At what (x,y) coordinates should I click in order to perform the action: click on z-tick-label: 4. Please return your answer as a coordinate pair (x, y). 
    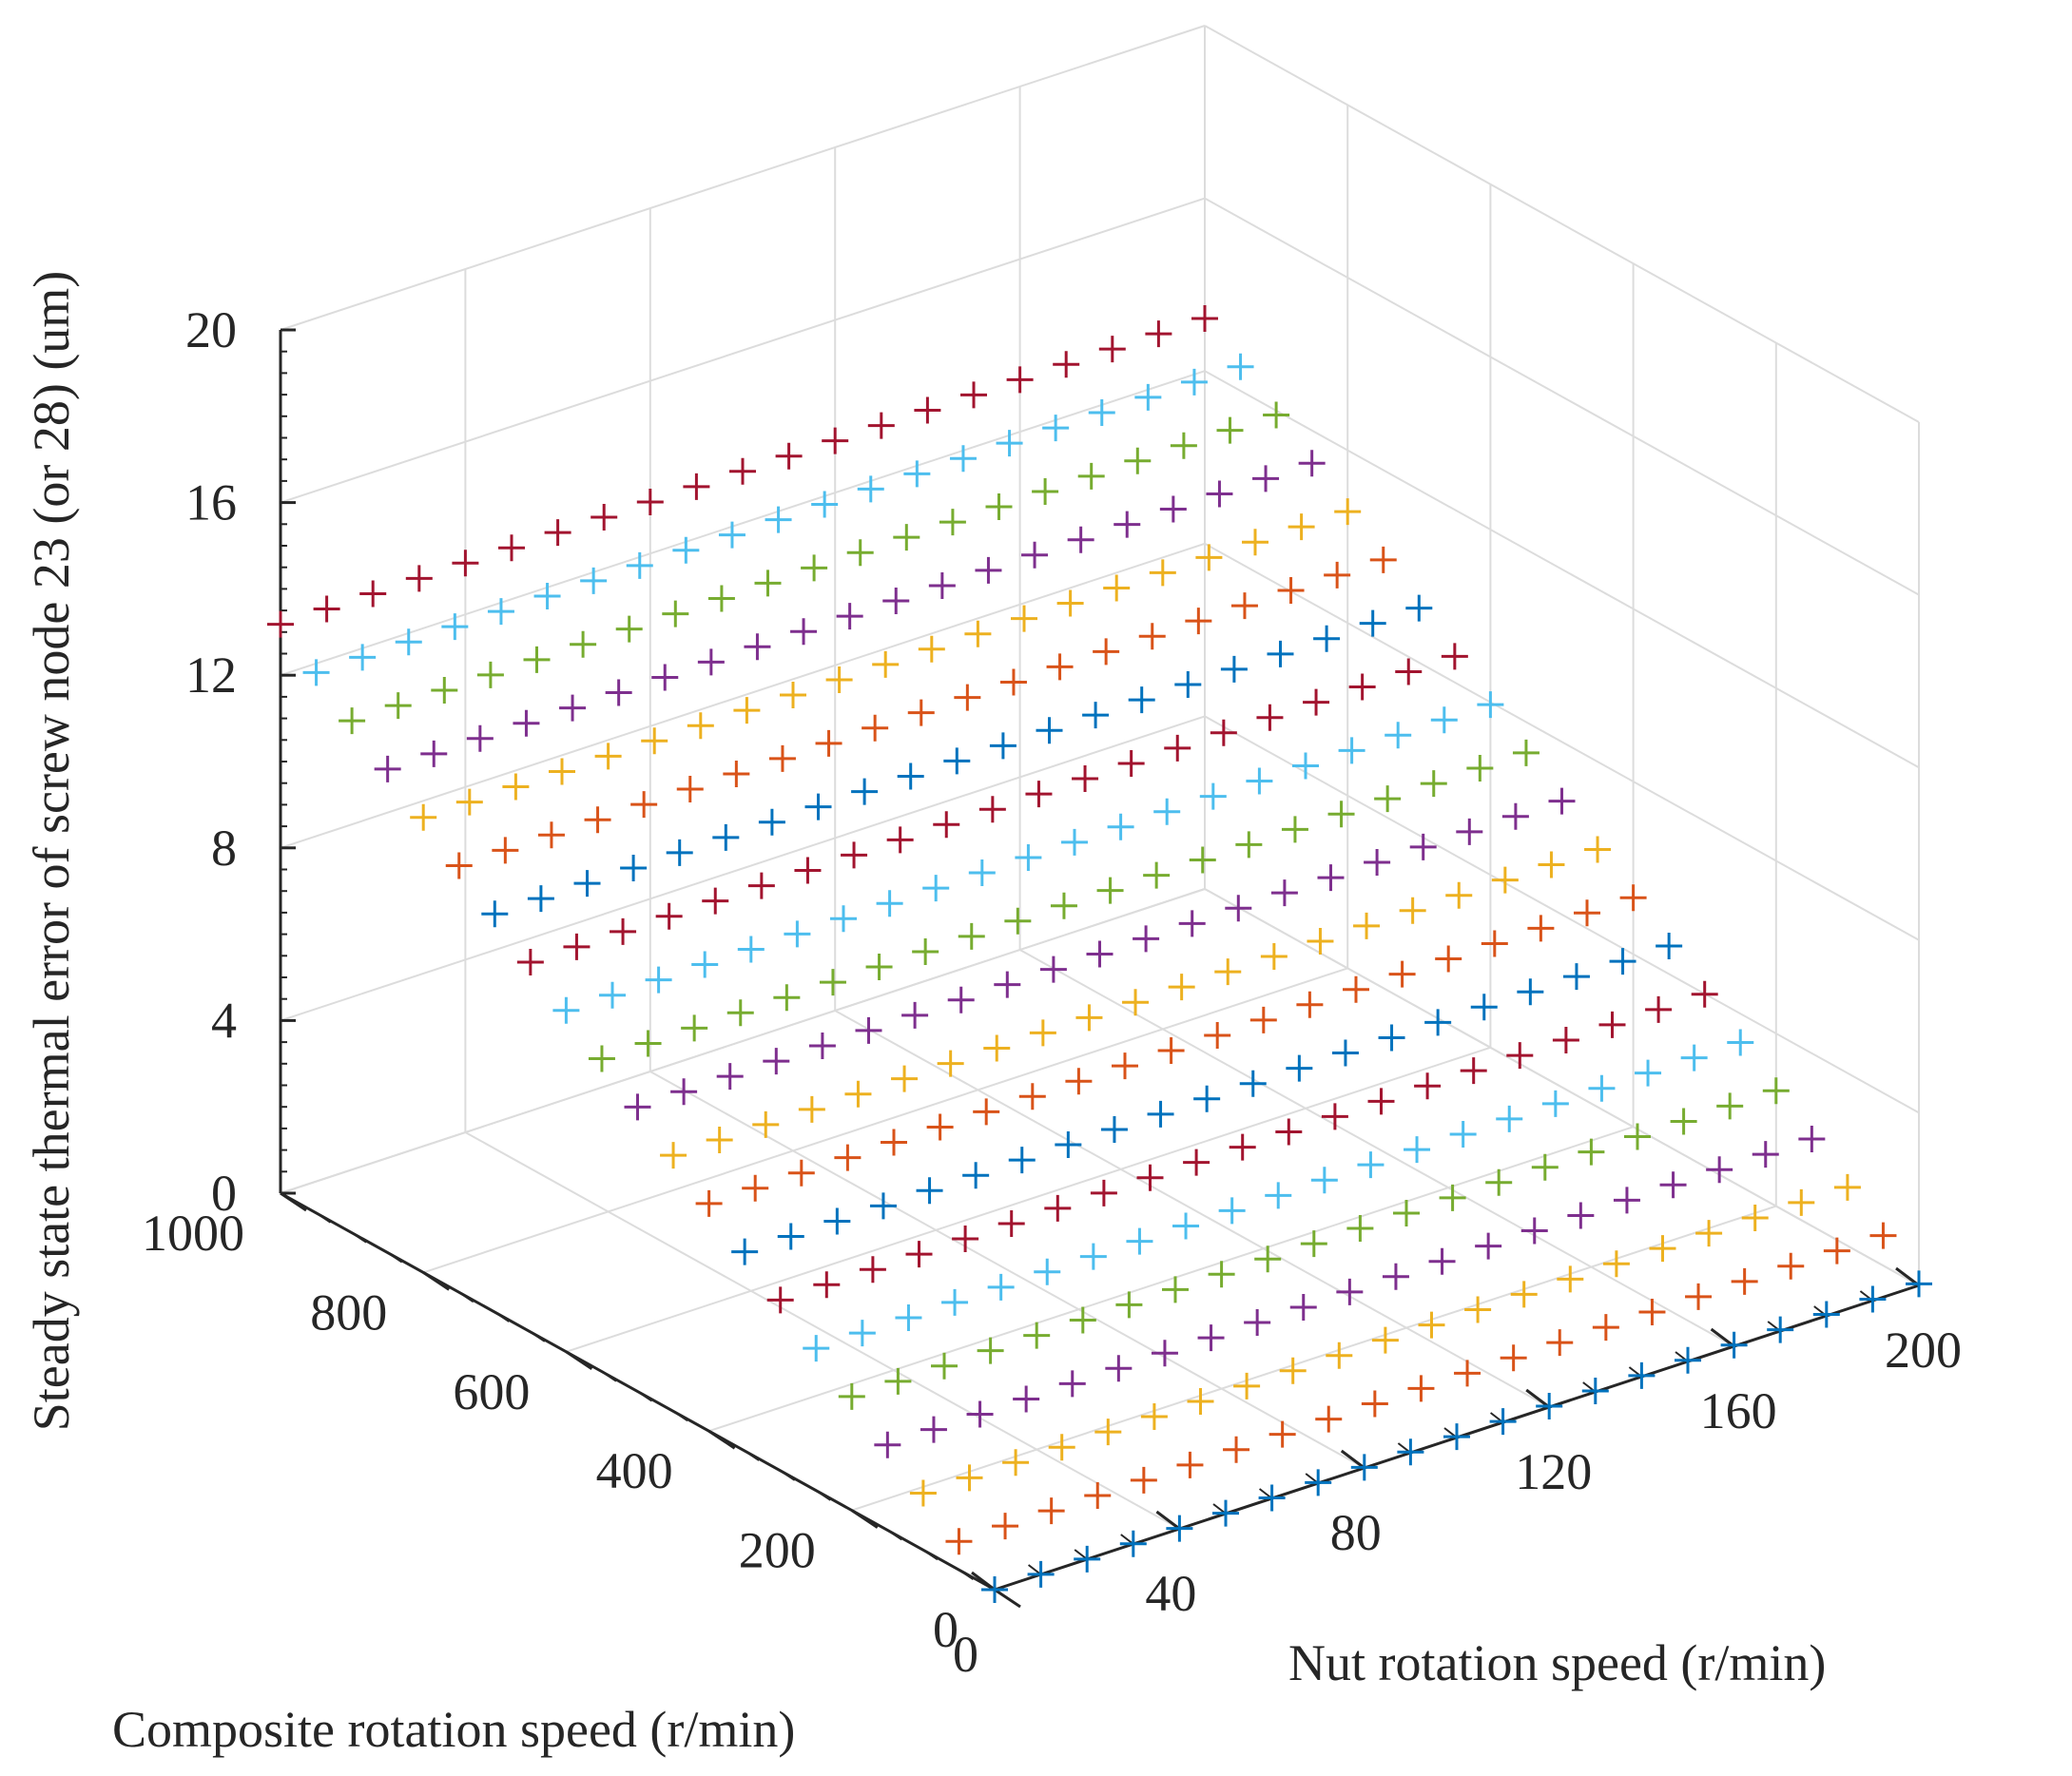
    Looking at the image, I should click on (224, 1020).